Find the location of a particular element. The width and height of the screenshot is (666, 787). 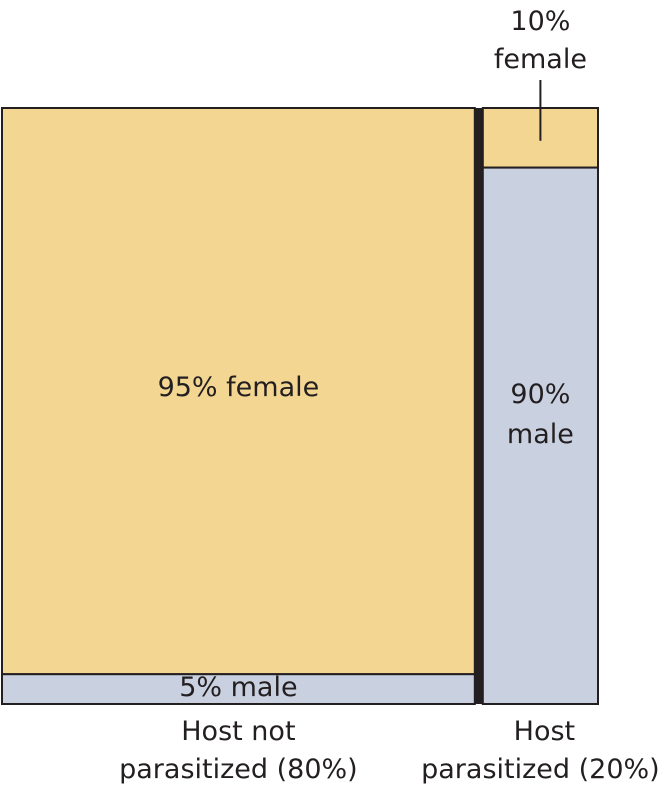

segment-label-90-male-line2: male is located at coordinates (540, 434).